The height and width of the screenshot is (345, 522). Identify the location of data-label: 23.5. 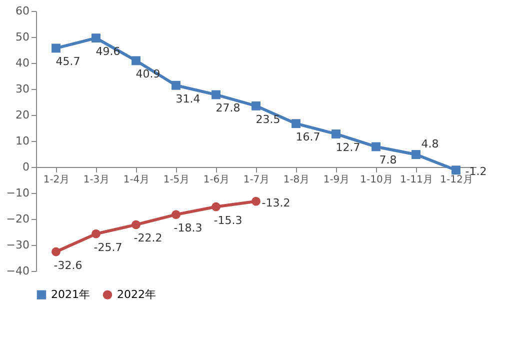
(268, 119).